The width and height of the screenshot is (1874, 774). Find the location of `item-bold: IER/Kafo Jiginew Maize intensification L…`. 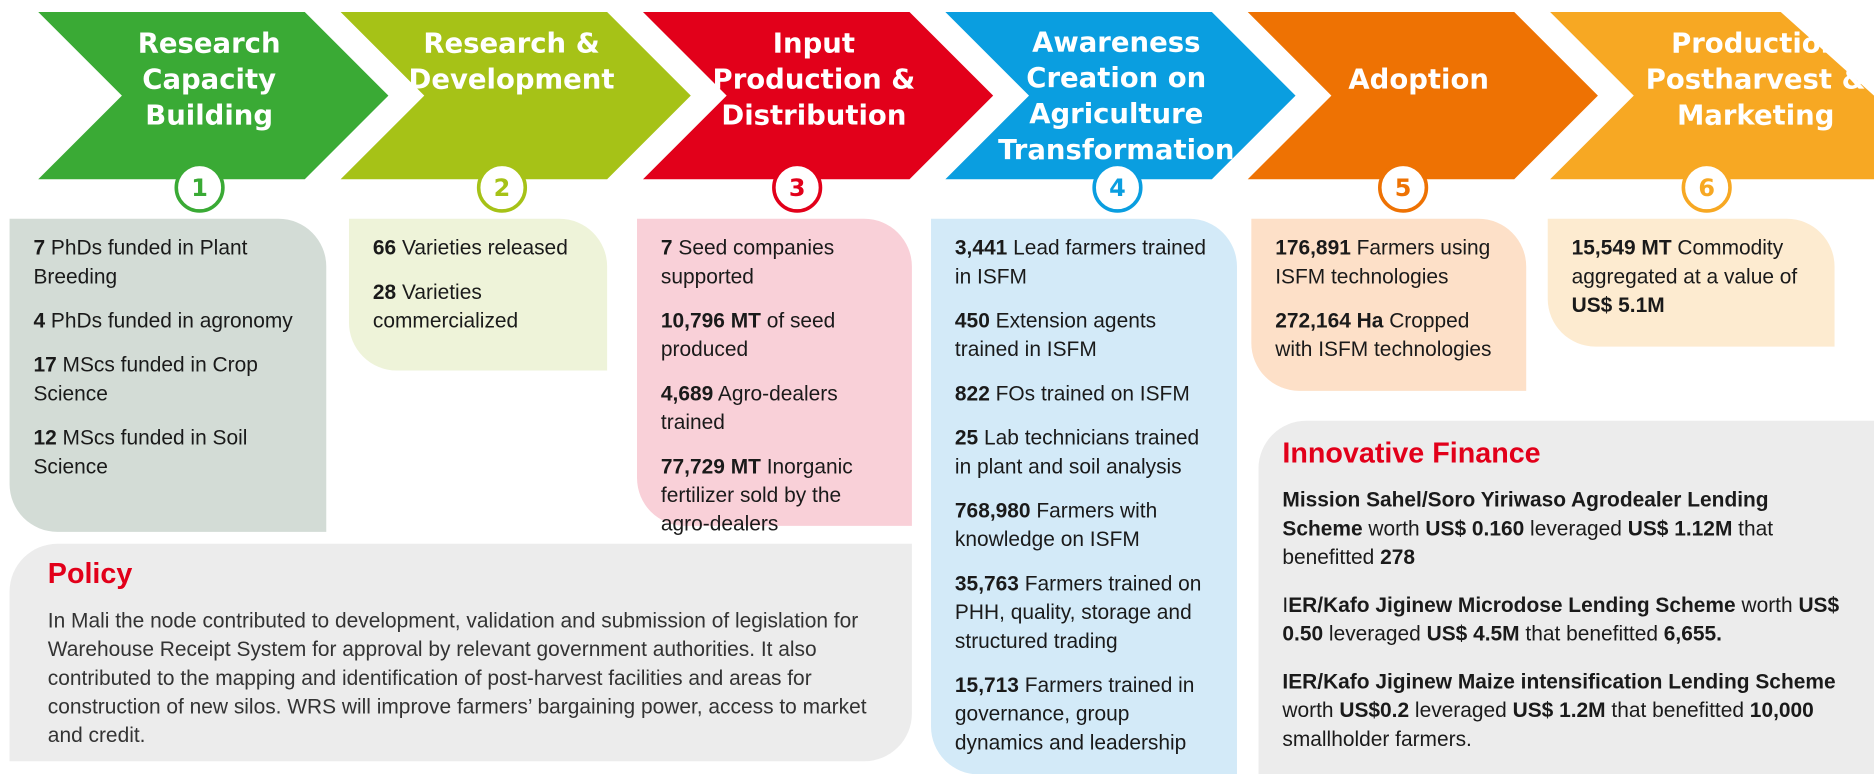

item-bold: IER/Kafo Jiginew Maize intensification L… is located at coordinates (1559, 681).